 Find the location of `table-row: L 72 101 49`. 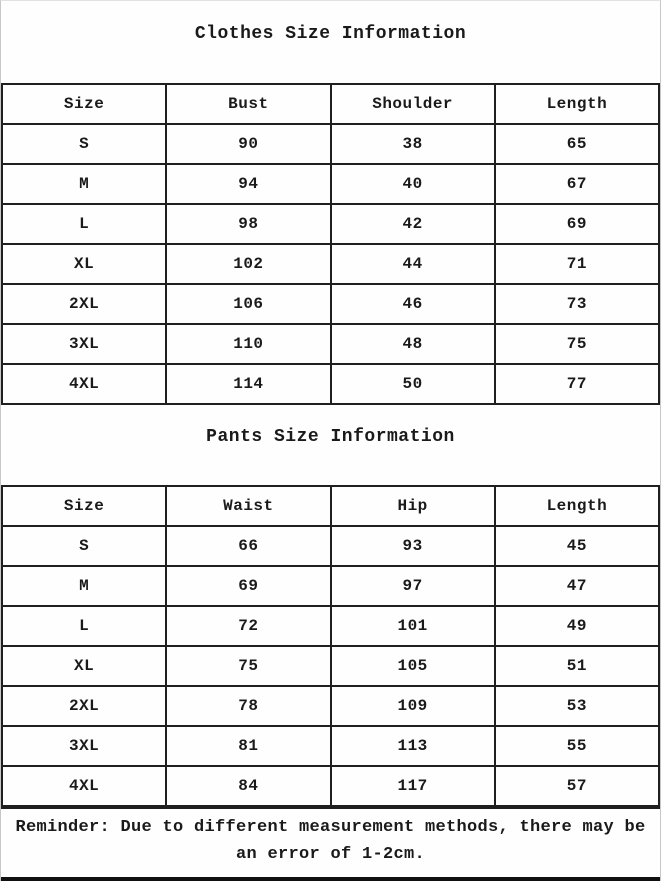

table-row: L 72 101 49 is located at coordinates (330, 626).